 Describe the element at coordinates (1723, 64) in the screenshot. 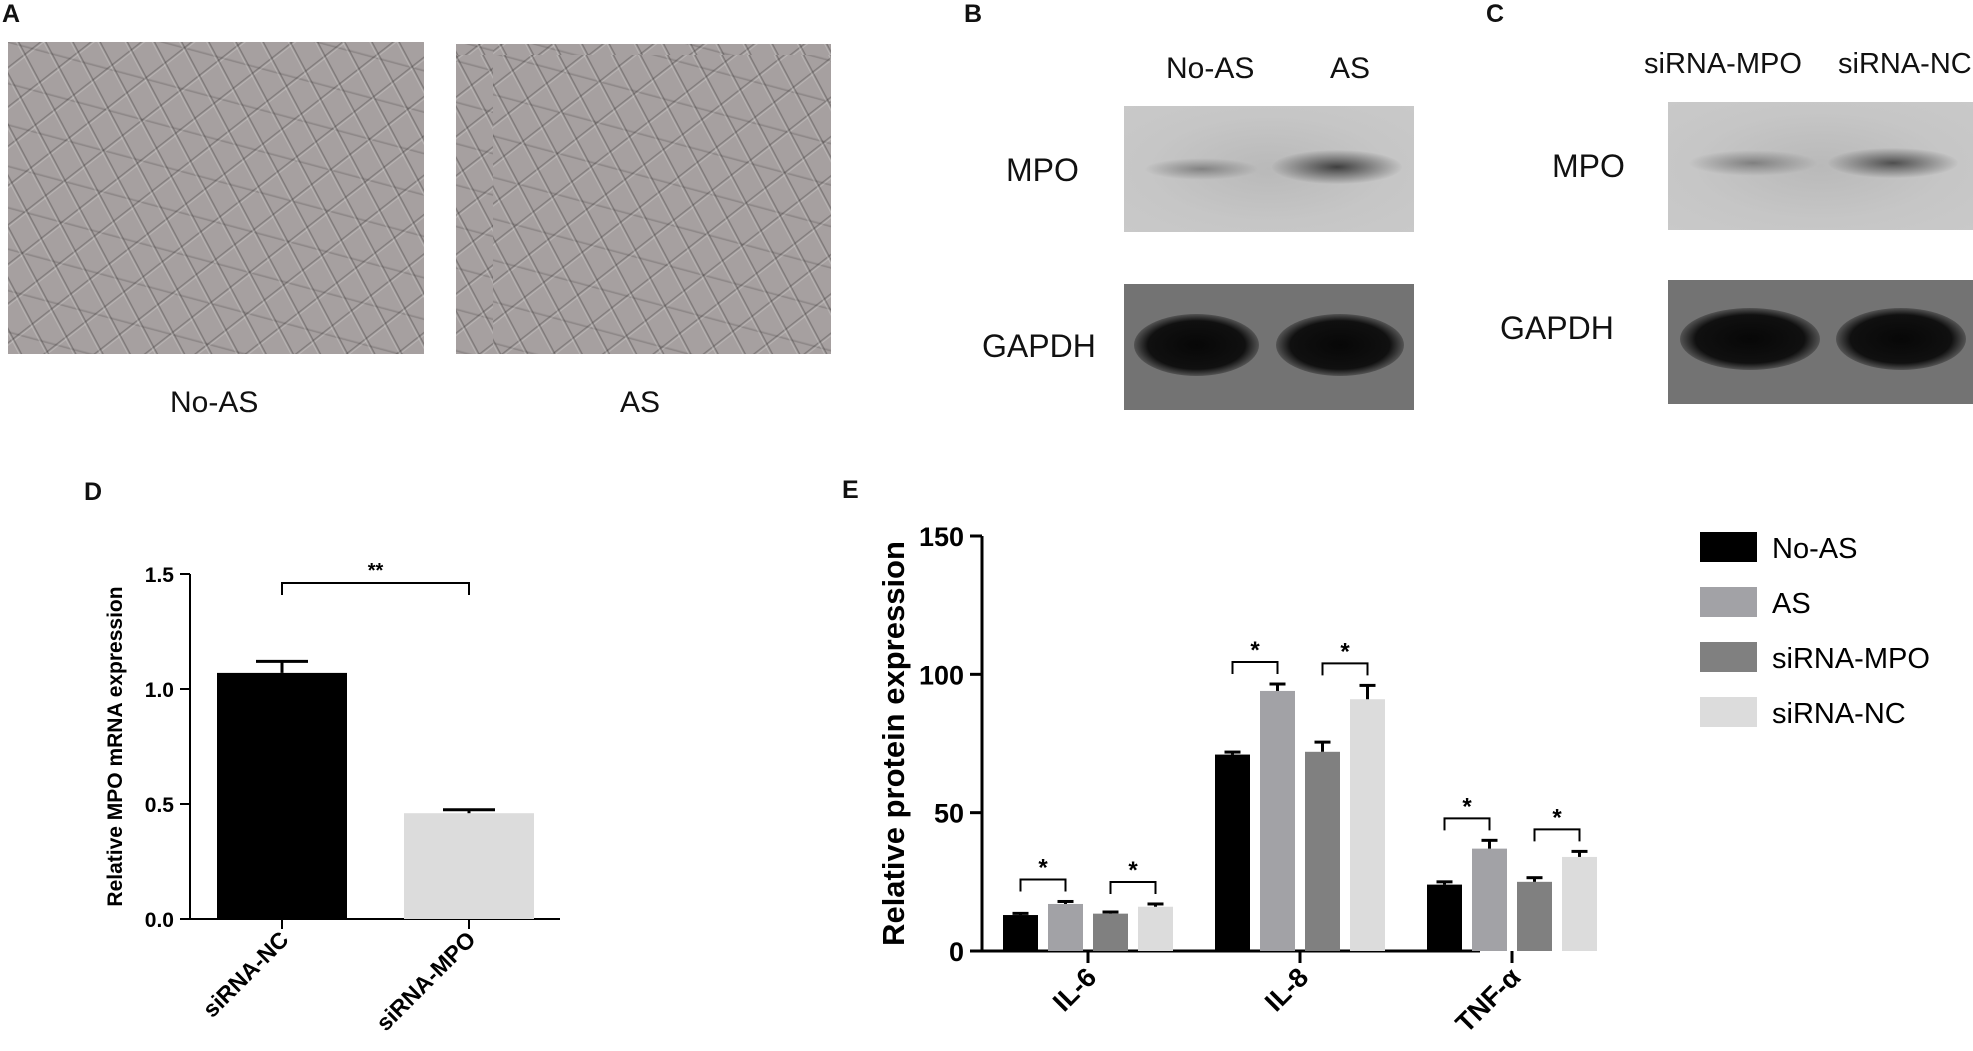

I see `blot-c-lane-1: siRNA-MPO` at that location.